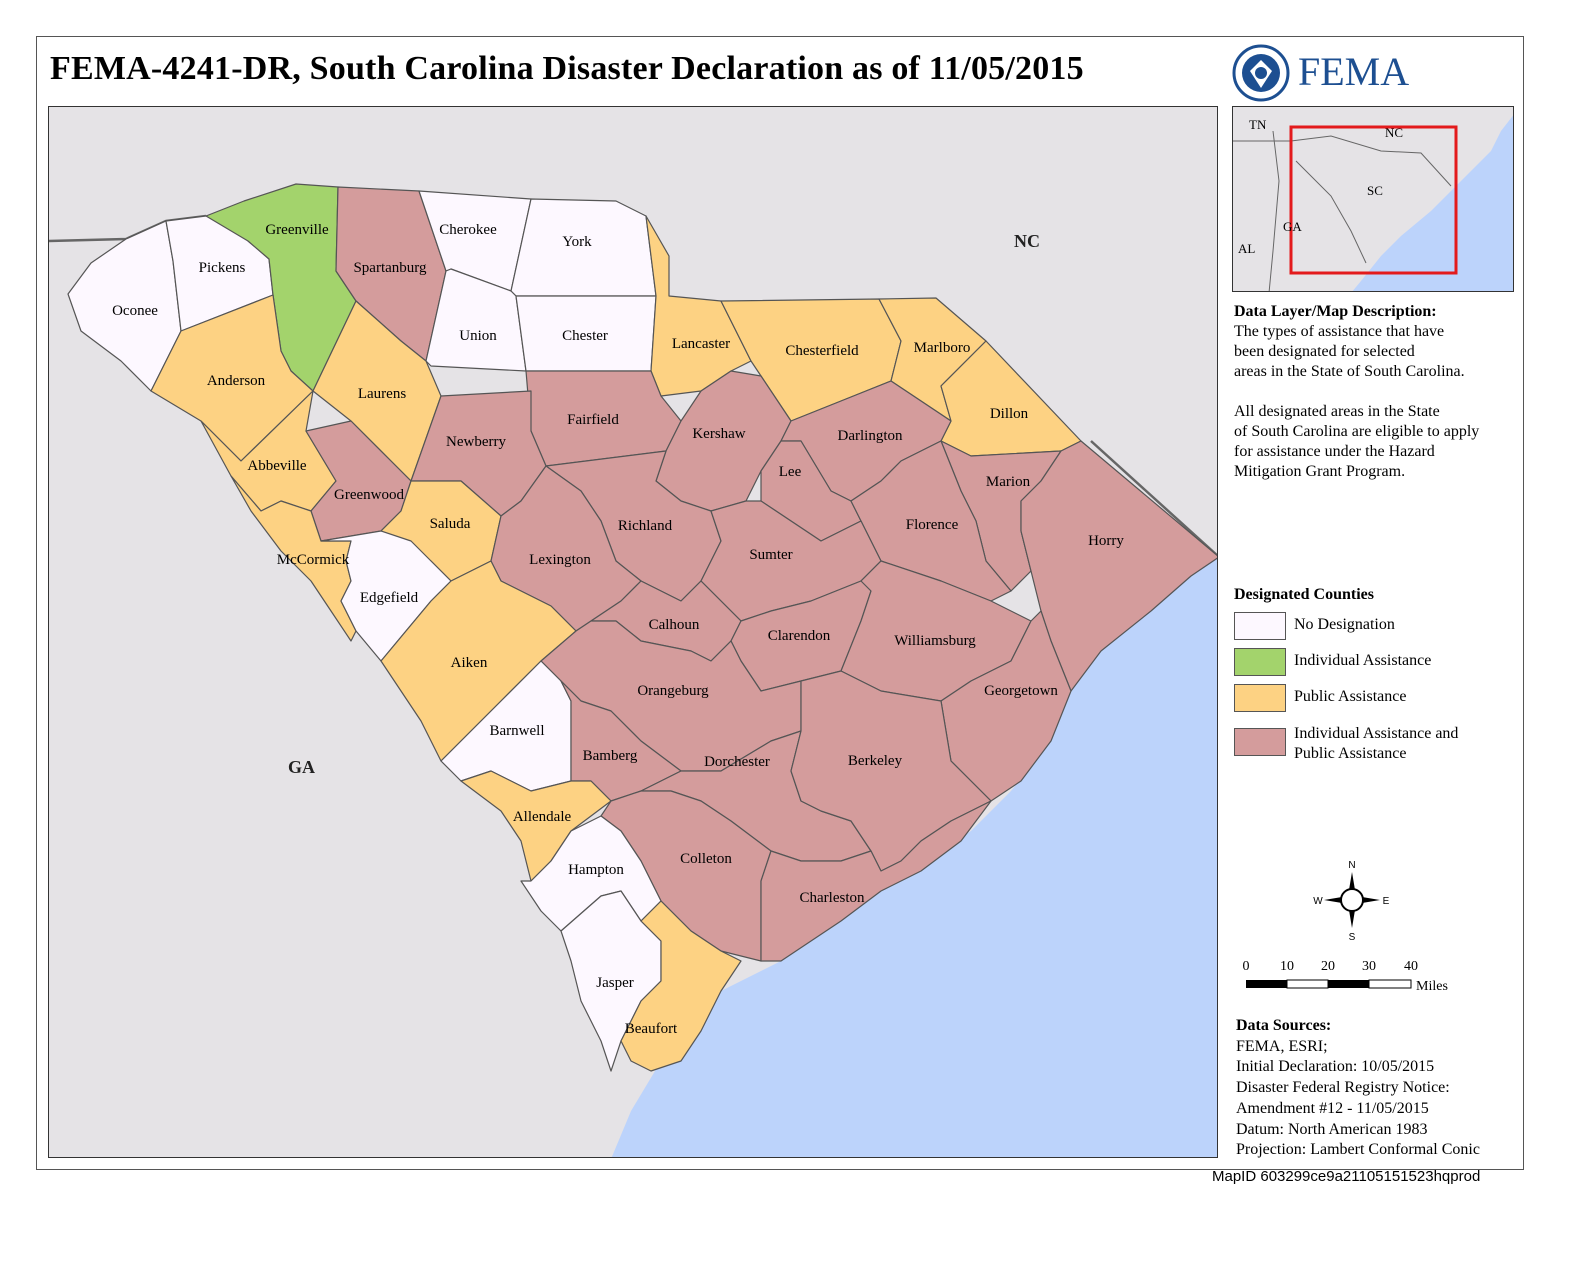 Image resolution: width=1592 pixels, height=1262 pixels. What do you see at coordinates (706, 859) in the screenshot?
I see `county-label-colleton: Colleton` at bounding box center [706, 859].